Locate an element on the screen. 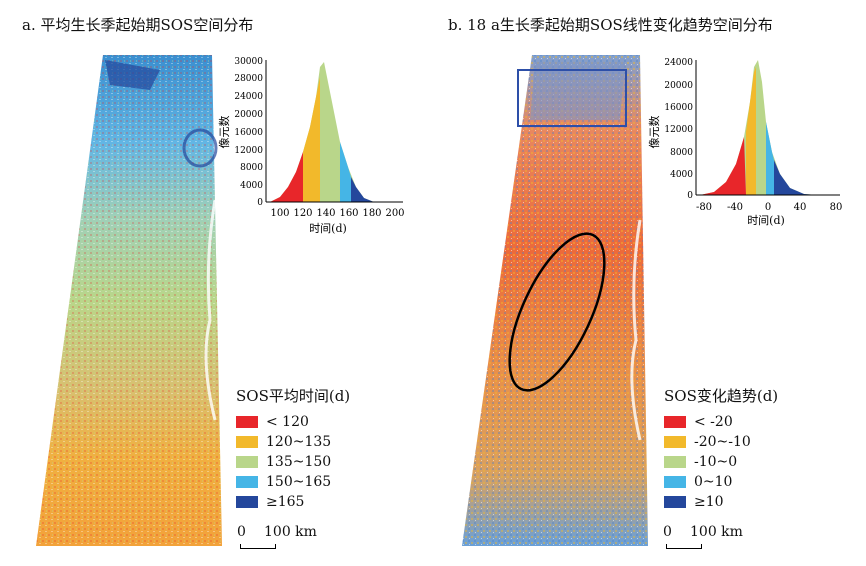 The height and width of the screenshot is (566, 866). hist-a-ytick: 24000 is located at coordinates (248, 97).